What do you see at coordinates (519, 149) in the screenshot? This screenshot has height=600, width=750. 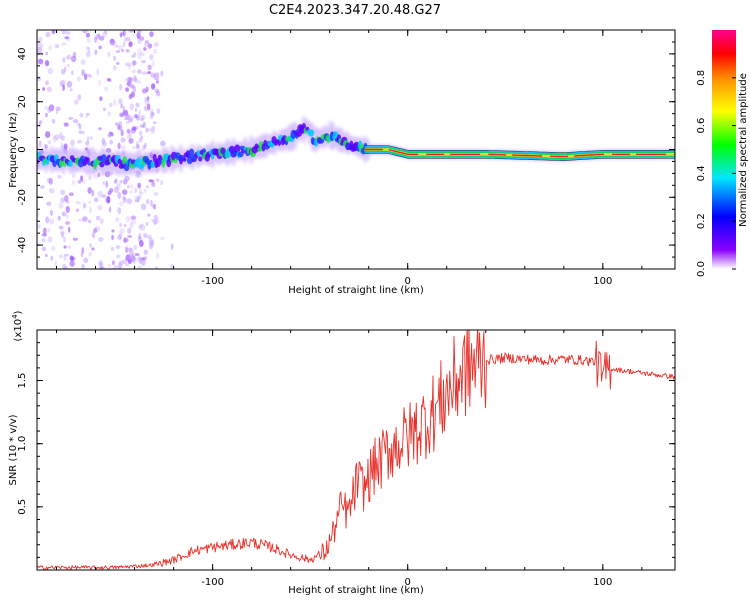 I see `spectrogram-band-edge-top` at bounding box center [519, 149].